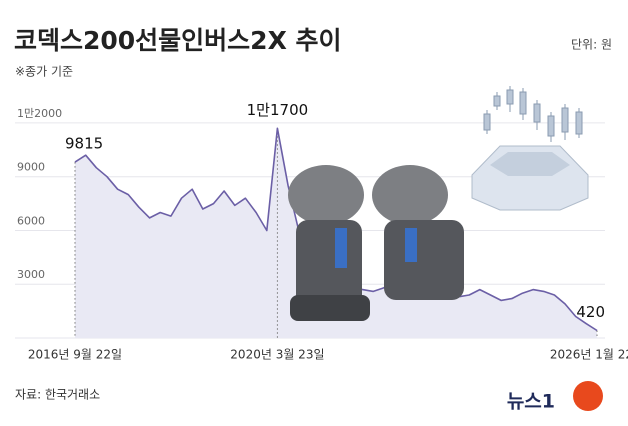 The width and height of the screenshot is (628, 426). I want to click on value-label: 420, so click(590, 312).